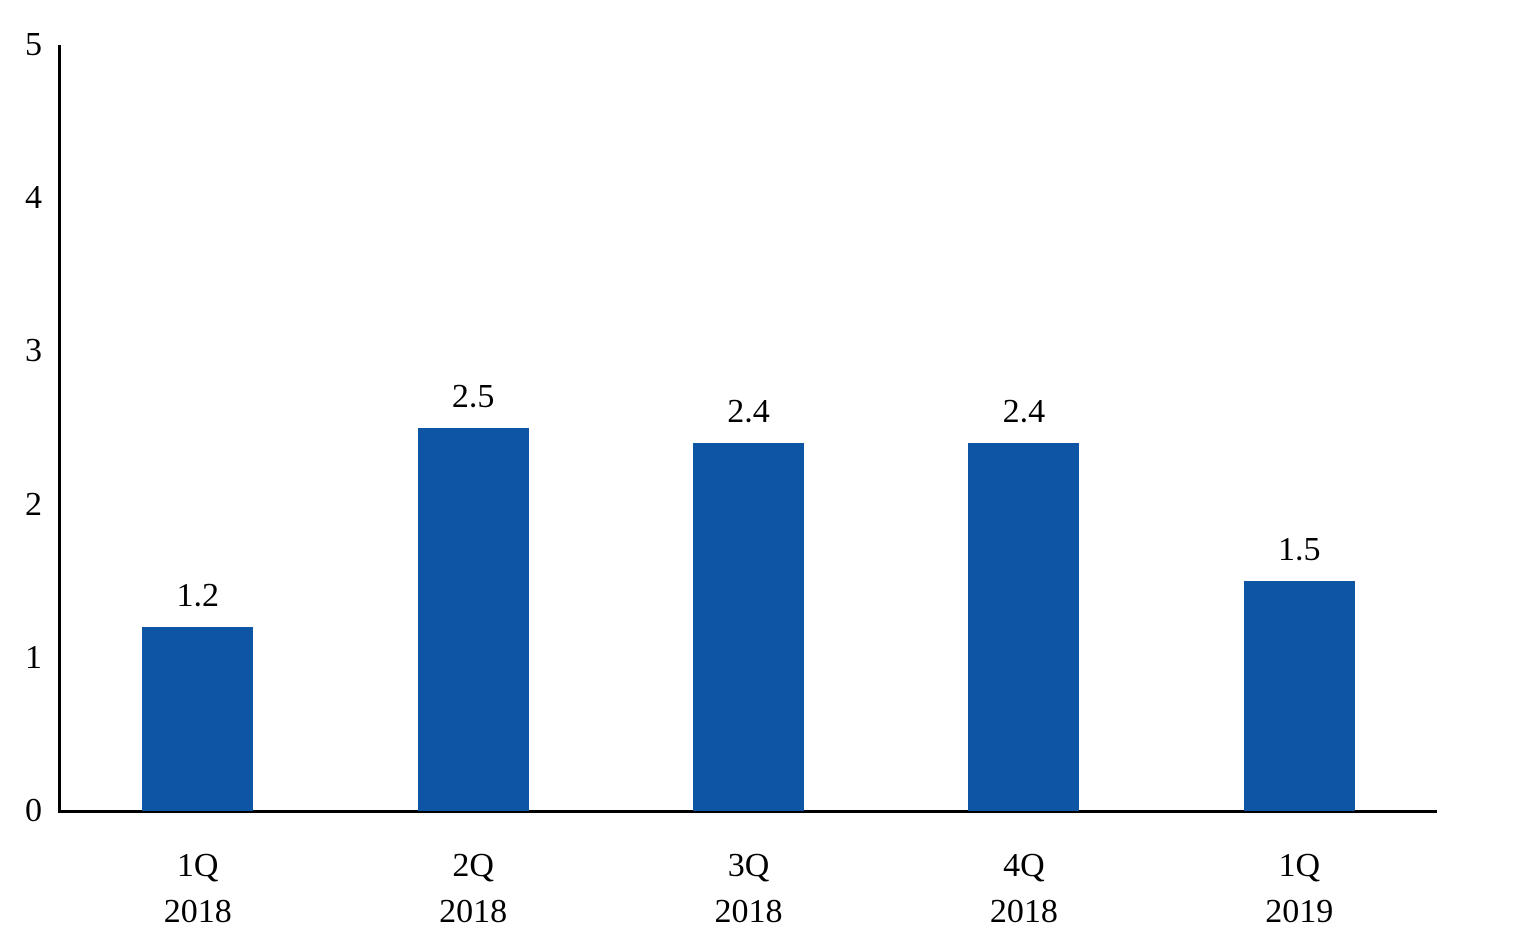  I want to click on y-tick-label: 4, so click(33, 198).